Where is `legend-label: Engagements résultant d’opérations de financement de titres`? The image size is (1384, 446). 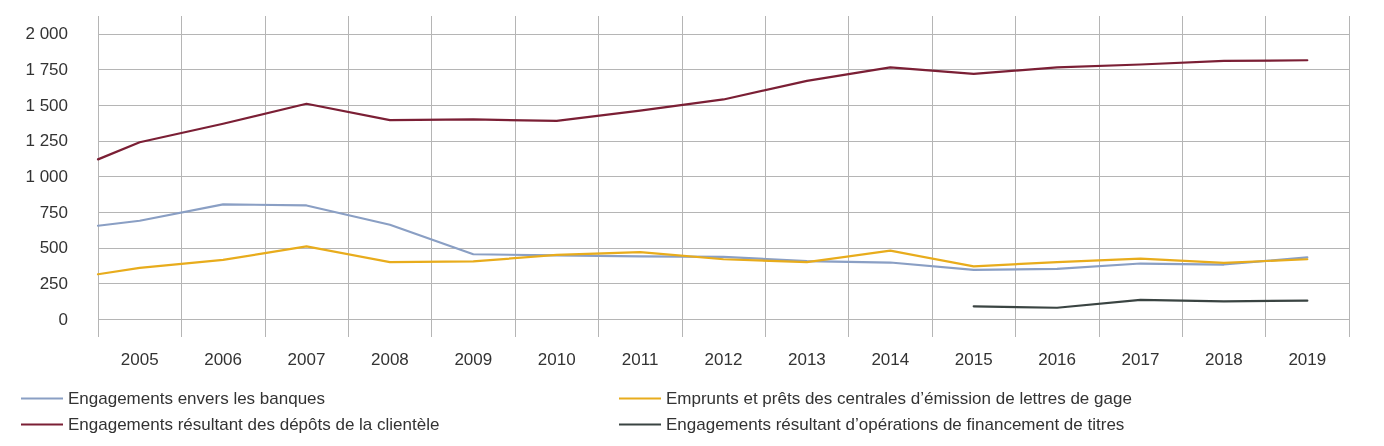
legend-label: Engagements résultant d’opérations de financement de titres is located at coordinates (895, 424).